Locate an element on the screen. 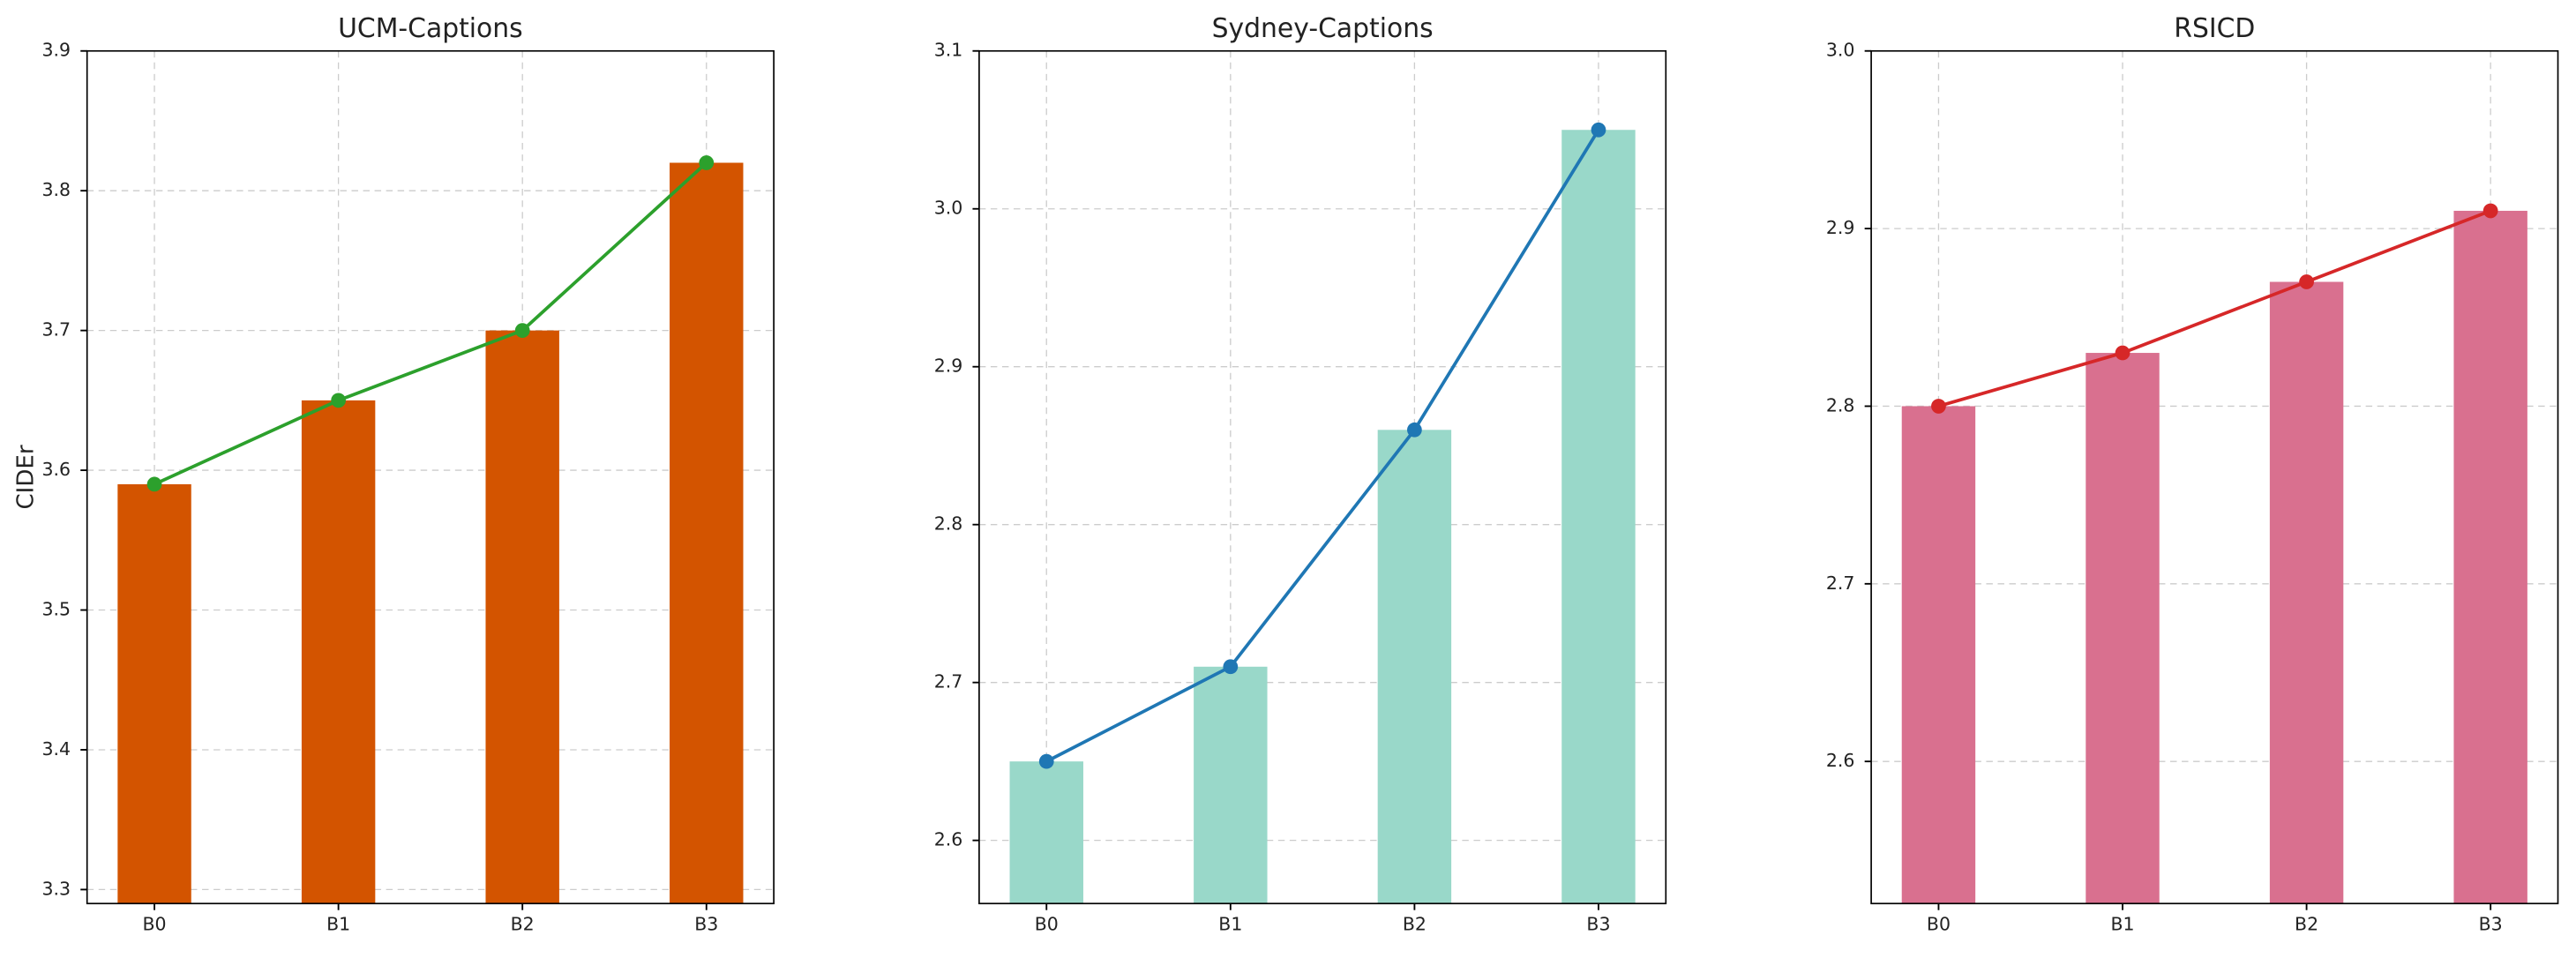  y-tick-label: 3.6 is located at coordinates (57, 469).